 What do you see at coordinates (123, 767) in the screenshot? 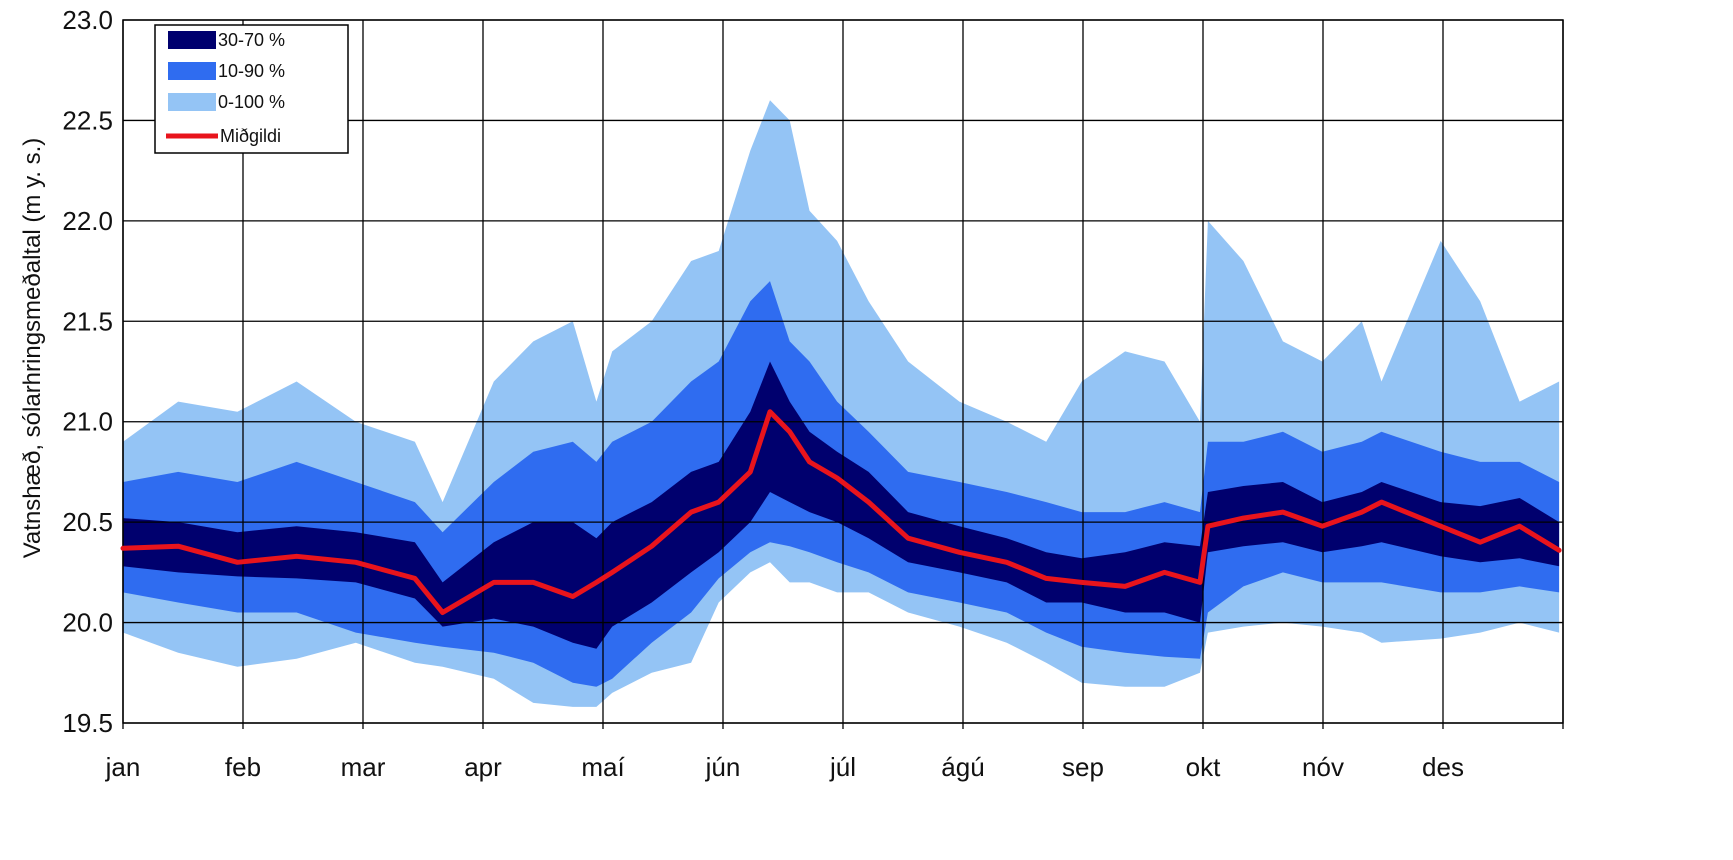
I see `x-tick-label: jan` at bounding box center [123, 767].